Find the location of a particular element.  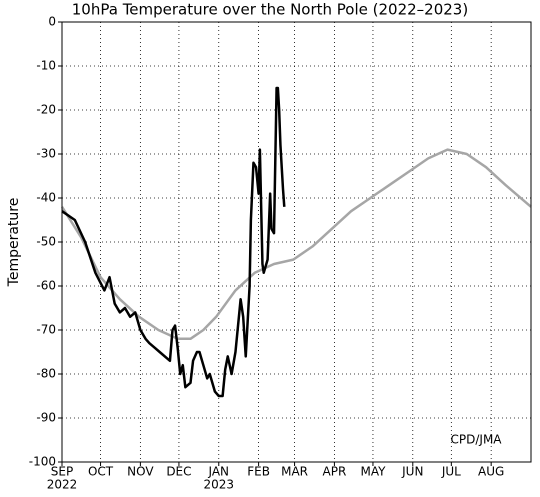

y-tick-label: -100 is located at coordinates (42, 462).